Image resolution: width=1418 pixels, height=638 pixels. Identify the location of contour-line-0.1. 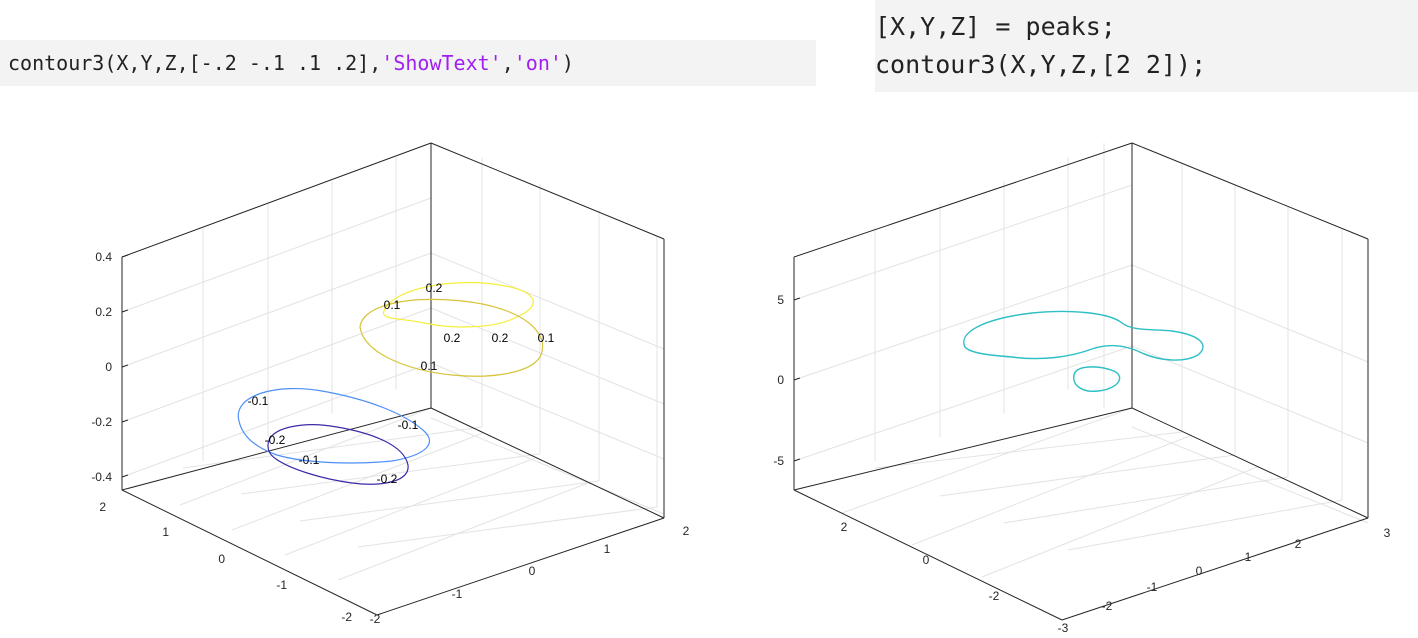
(451, 337).